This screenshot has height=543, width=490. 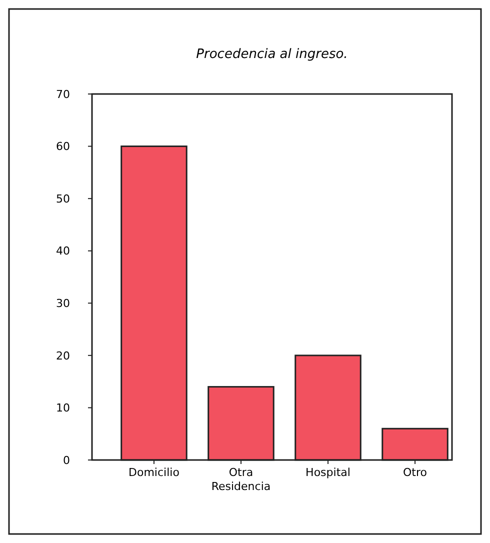 I want to click on chart-title: Procedencia al ingreso., so click(x=272, y=54).